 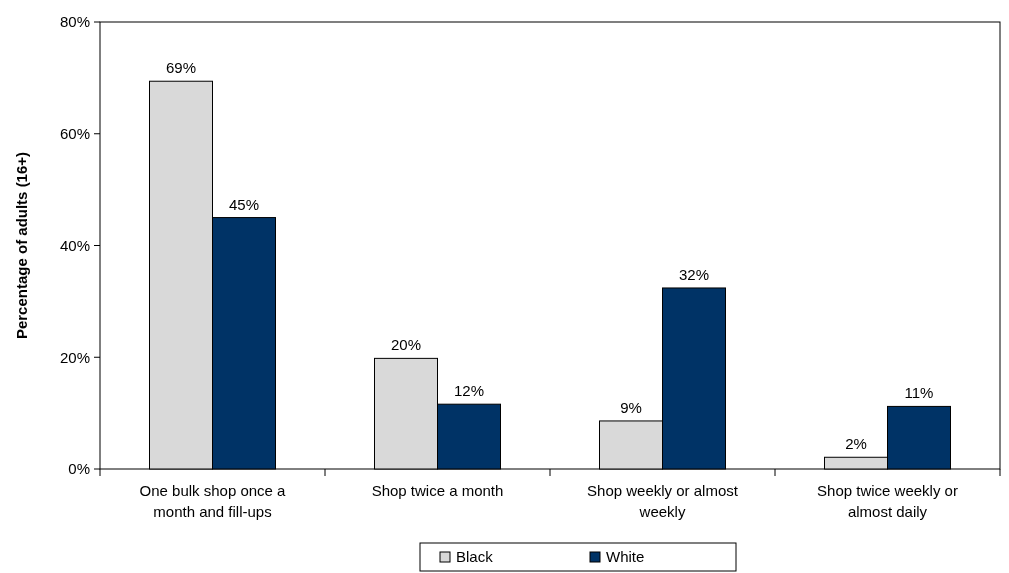 What do you see at coordinates (694, 274) in the screenshot?
I see `data-label: 32%` at bounding box center [694, 274].